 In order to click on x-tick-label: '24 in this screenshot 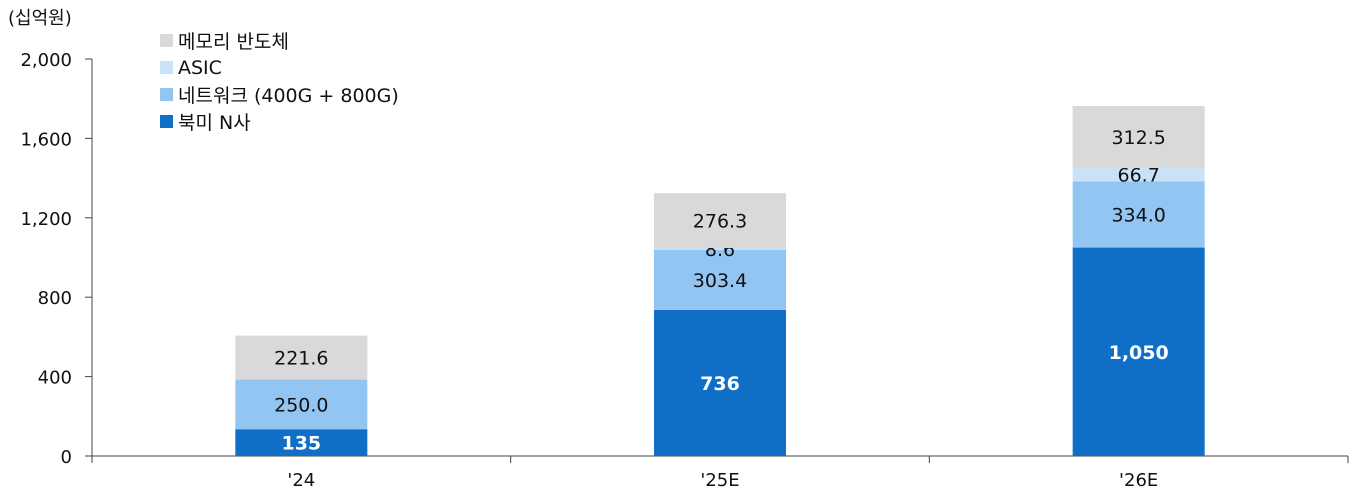, I will do `click(301, 480)`.